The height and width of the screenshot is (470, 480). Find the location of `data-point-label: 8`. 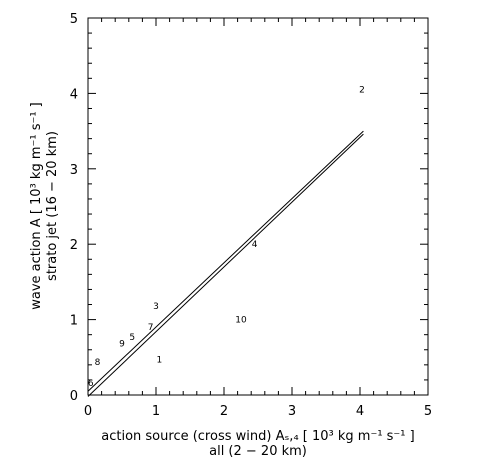

data-point-label: 8 is located at coordinates (98, 363).